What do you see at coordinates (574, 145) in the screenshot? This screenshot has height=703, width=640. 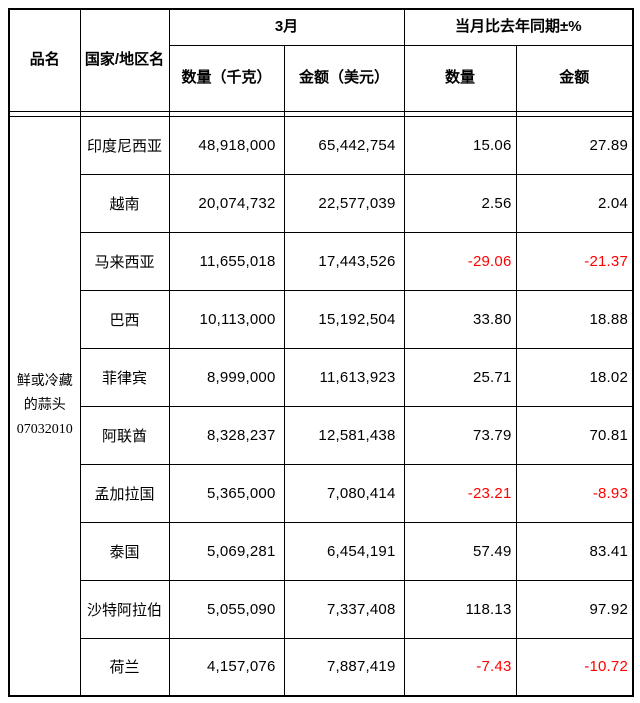 I see `amount-yoy-cell: 27.89` at bounding box center [574, 145].